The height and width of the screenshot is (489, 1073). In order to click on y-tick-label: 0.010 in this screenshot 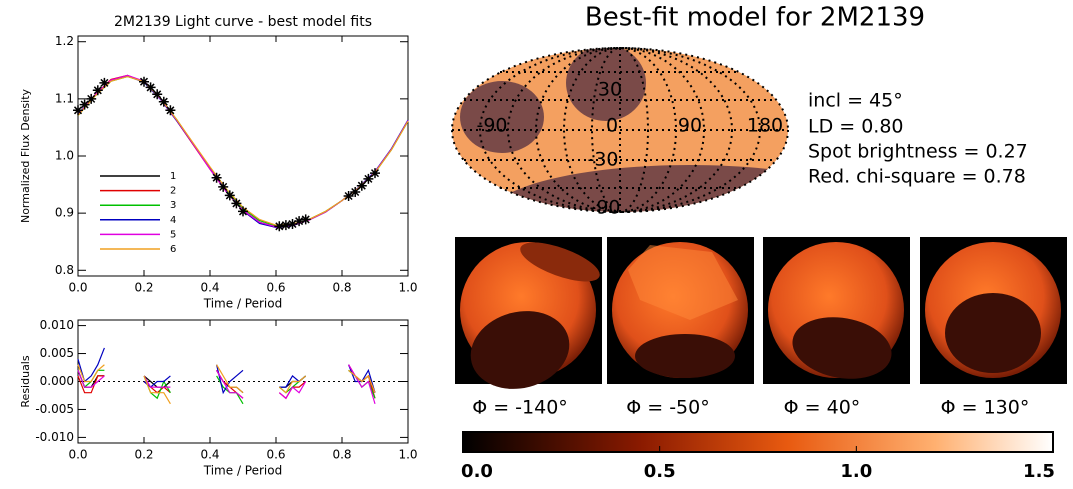, I will do `click(57, 325)`.